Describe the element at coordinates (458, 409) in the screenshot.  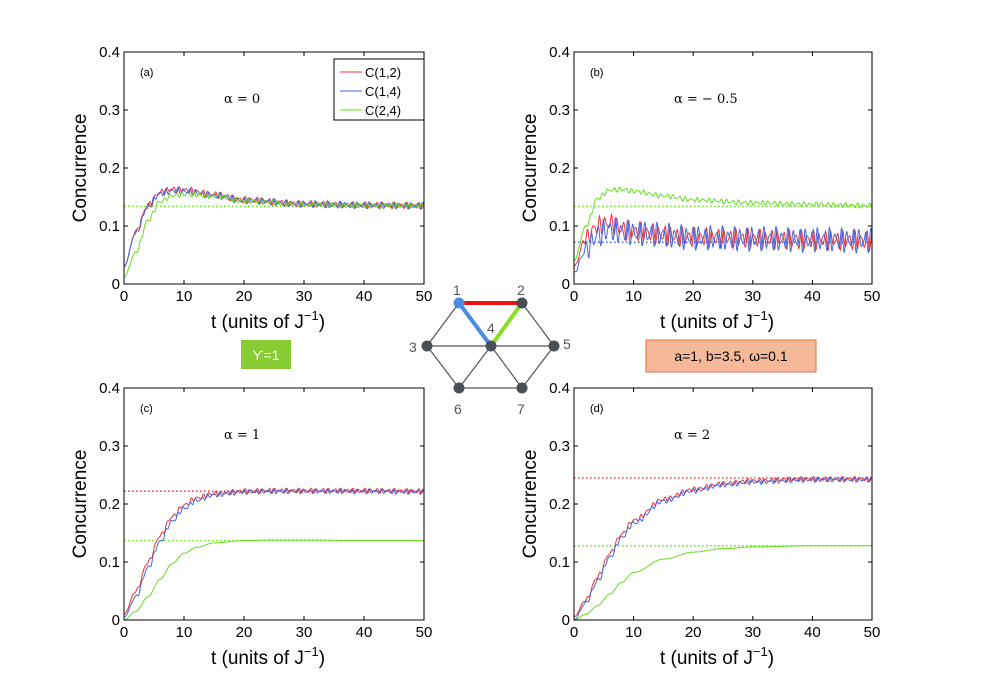
I see `lattice-label-6: 6` at that location.